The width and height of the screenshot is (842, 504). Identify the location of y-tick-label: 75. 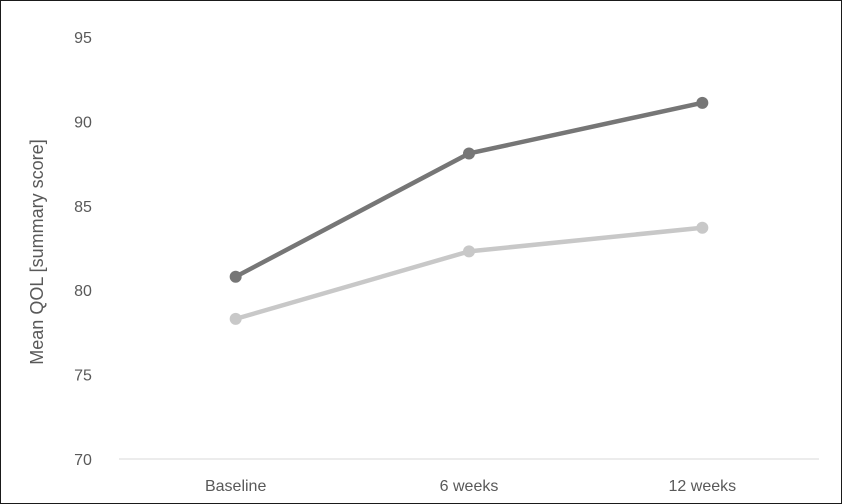
(83, 376).